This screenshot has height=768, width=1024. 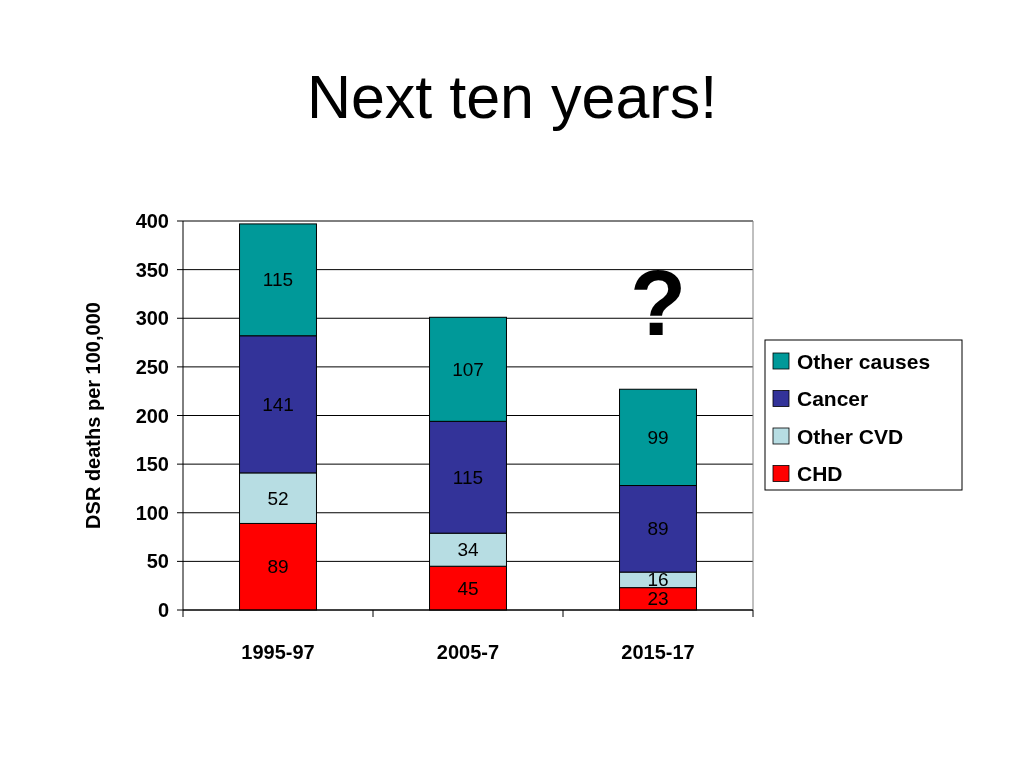 What do you see at coordinates (152, 318) in the screenshot?
I see `y-tick-label: 300` at bounding box center [152, 318].